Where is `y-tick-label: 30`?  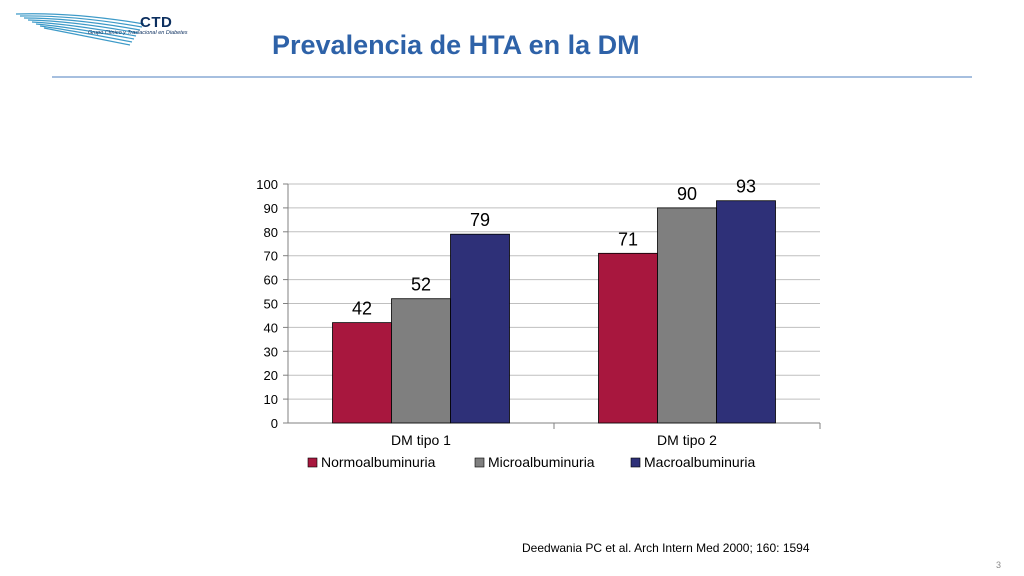
y-tick-label: 30 is located at coordinates (271, 351).